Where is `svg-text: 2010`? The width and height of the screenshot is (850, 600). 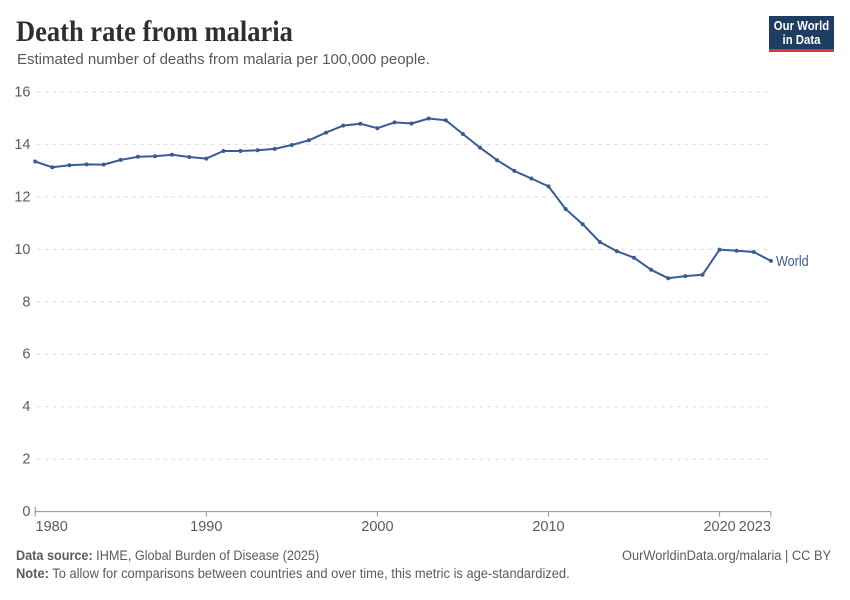
svg-text: 2010 is located at coordinates (548, 527).